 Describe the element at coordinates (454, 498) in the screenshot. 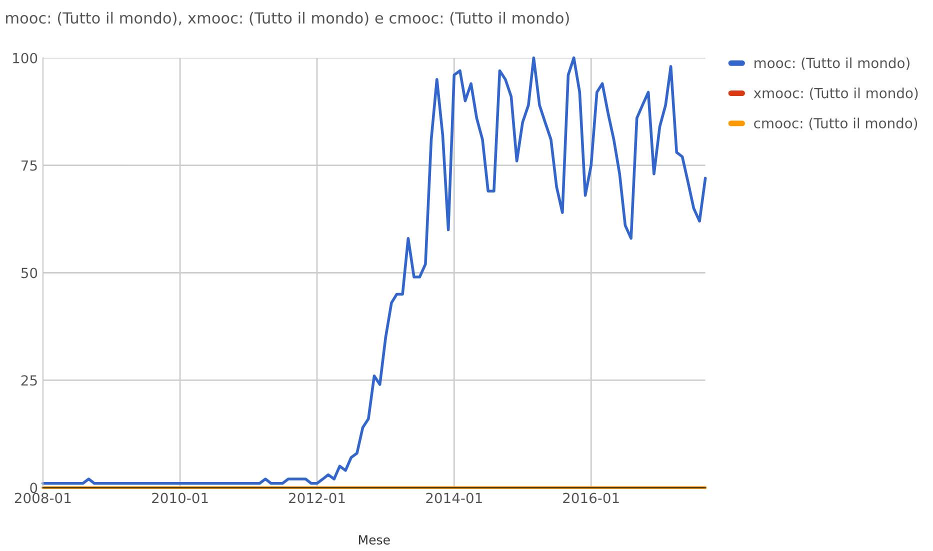

I see `x-tick-label: 2014-01` at that location.